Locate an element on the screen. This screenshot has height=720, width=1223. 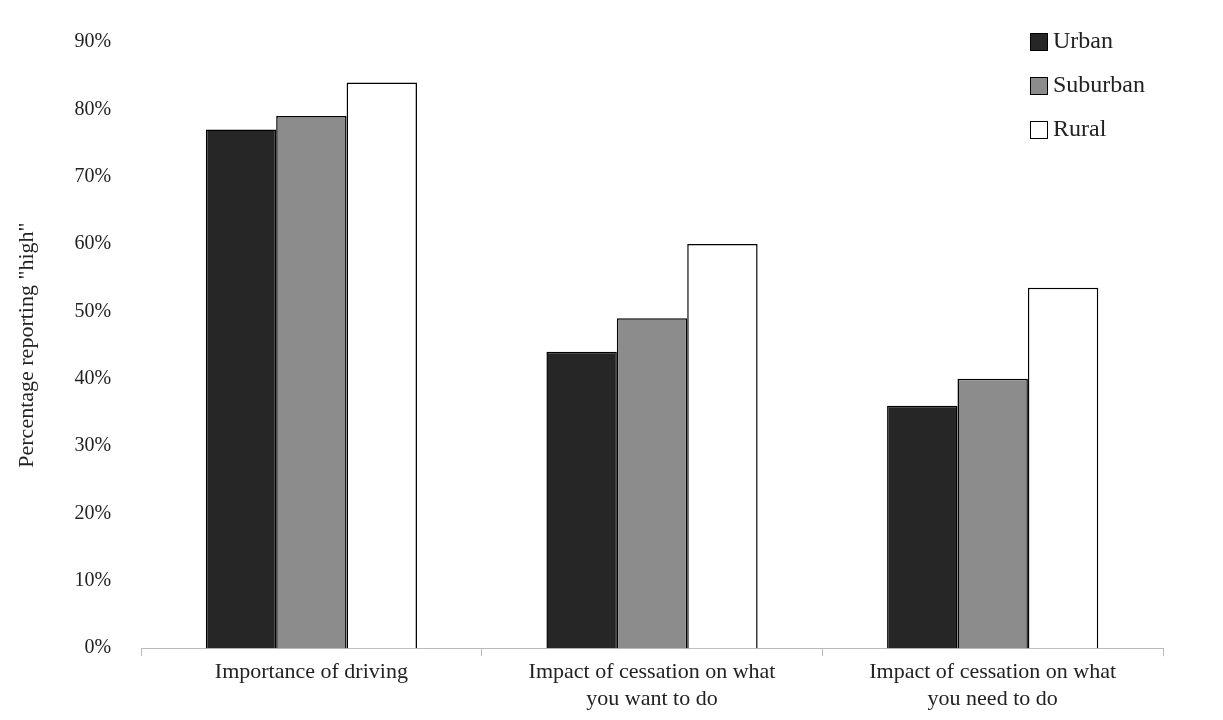
y-tick-label: 70% is located at coordinates (93, 174).